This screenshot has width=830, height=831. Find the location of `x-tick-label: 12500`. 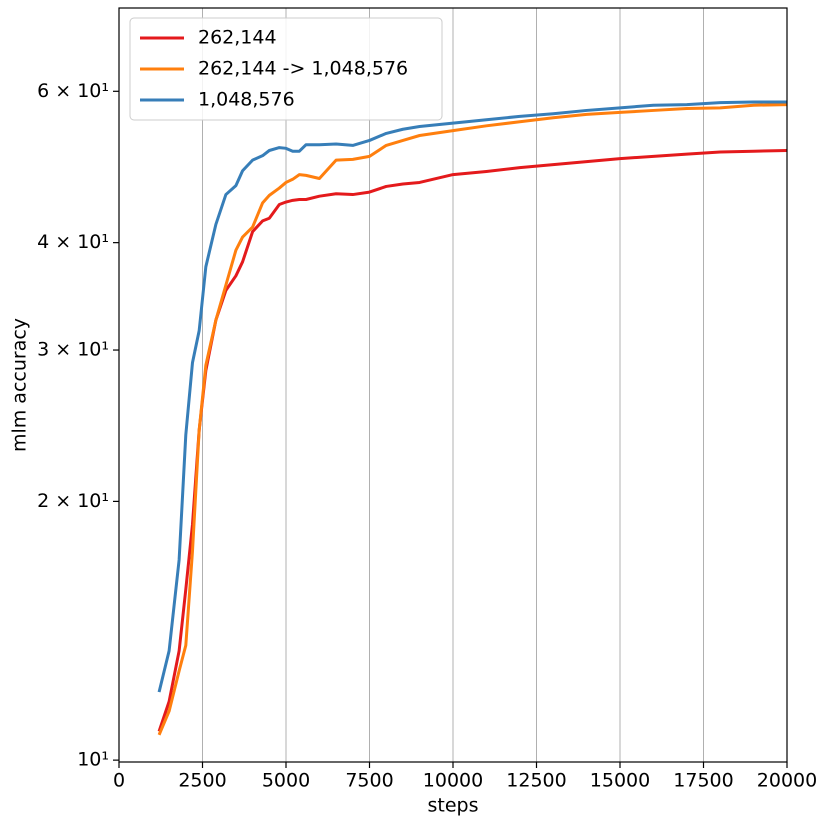

x-tick-label: 12500 is located at coordinates (536, 781).